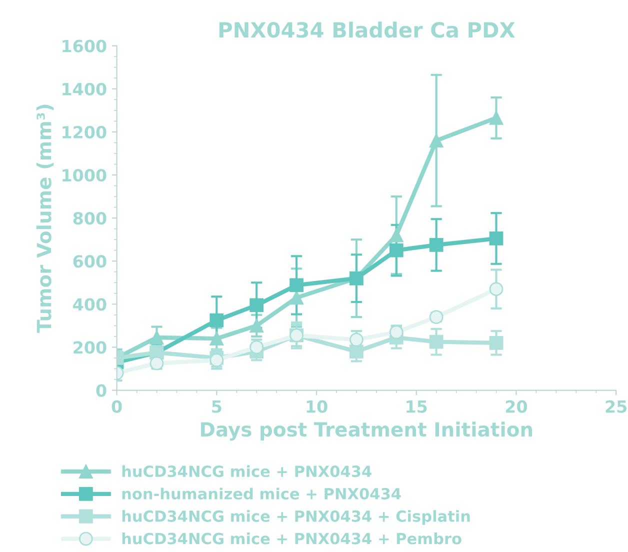 Image resolution: width=628 pixels, height=552 pixels. What do you see at coordinates (84, 132) in the screenshot?
I see `y-tick-label: 1200` at bounding box center [84, 132].